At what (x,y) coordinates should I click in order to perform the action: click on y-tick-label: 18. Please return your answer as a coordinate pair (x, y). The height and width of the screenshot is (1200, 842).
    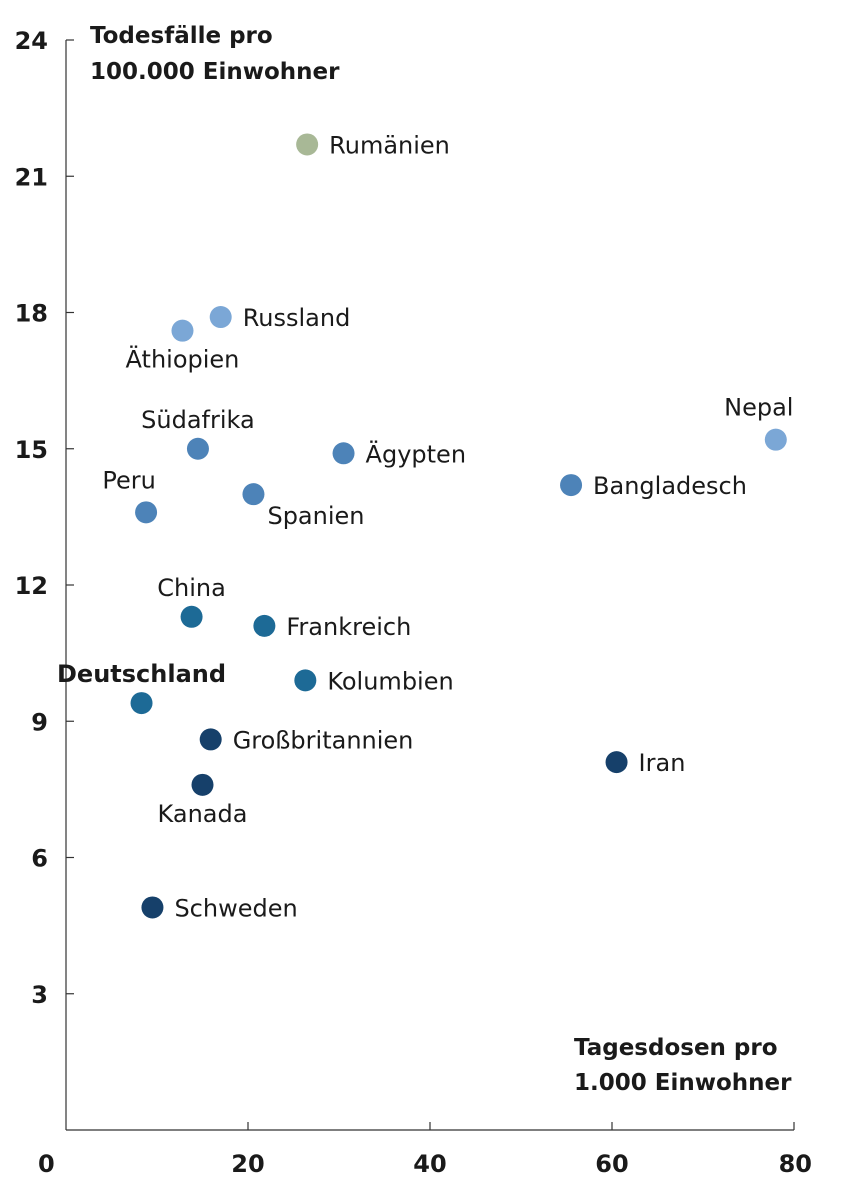
    Looking at the image, I should click on (31, 314).